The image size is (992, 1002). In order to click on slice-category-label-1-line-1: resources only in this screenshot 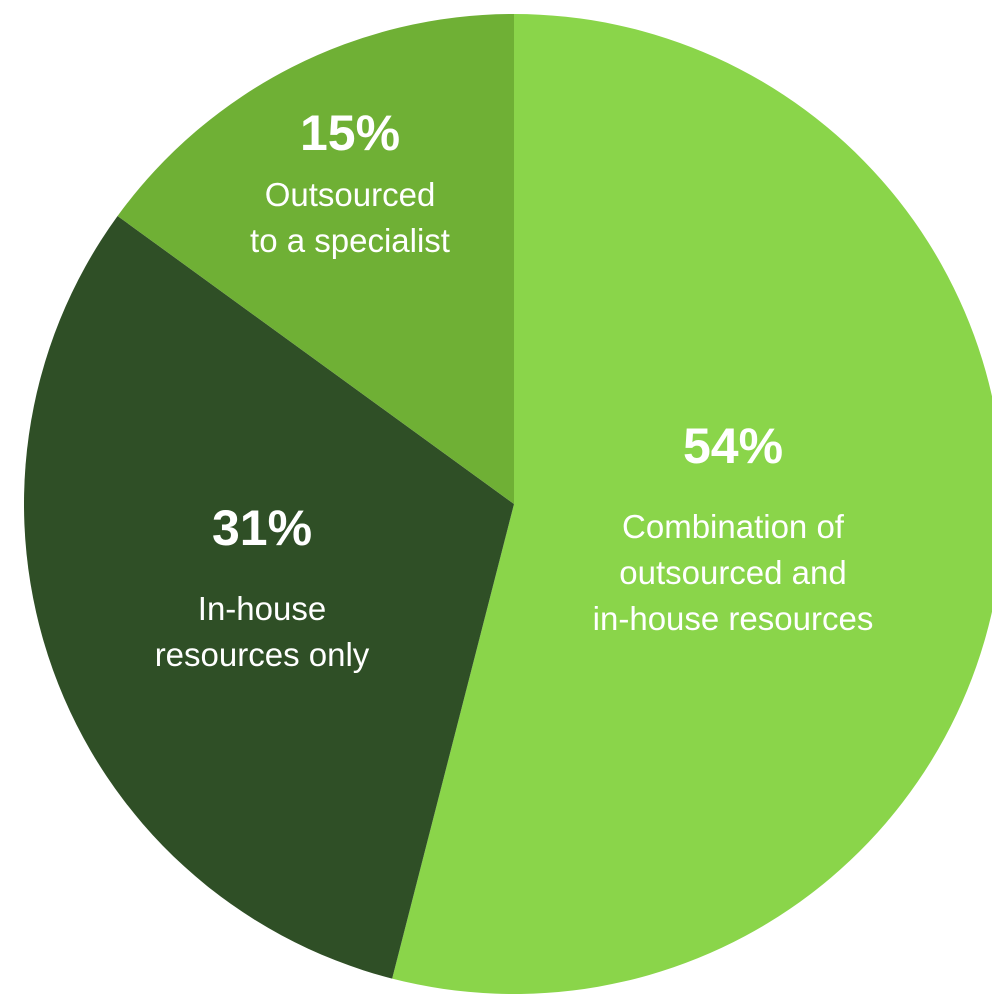, I will do `click(262, 654)`.